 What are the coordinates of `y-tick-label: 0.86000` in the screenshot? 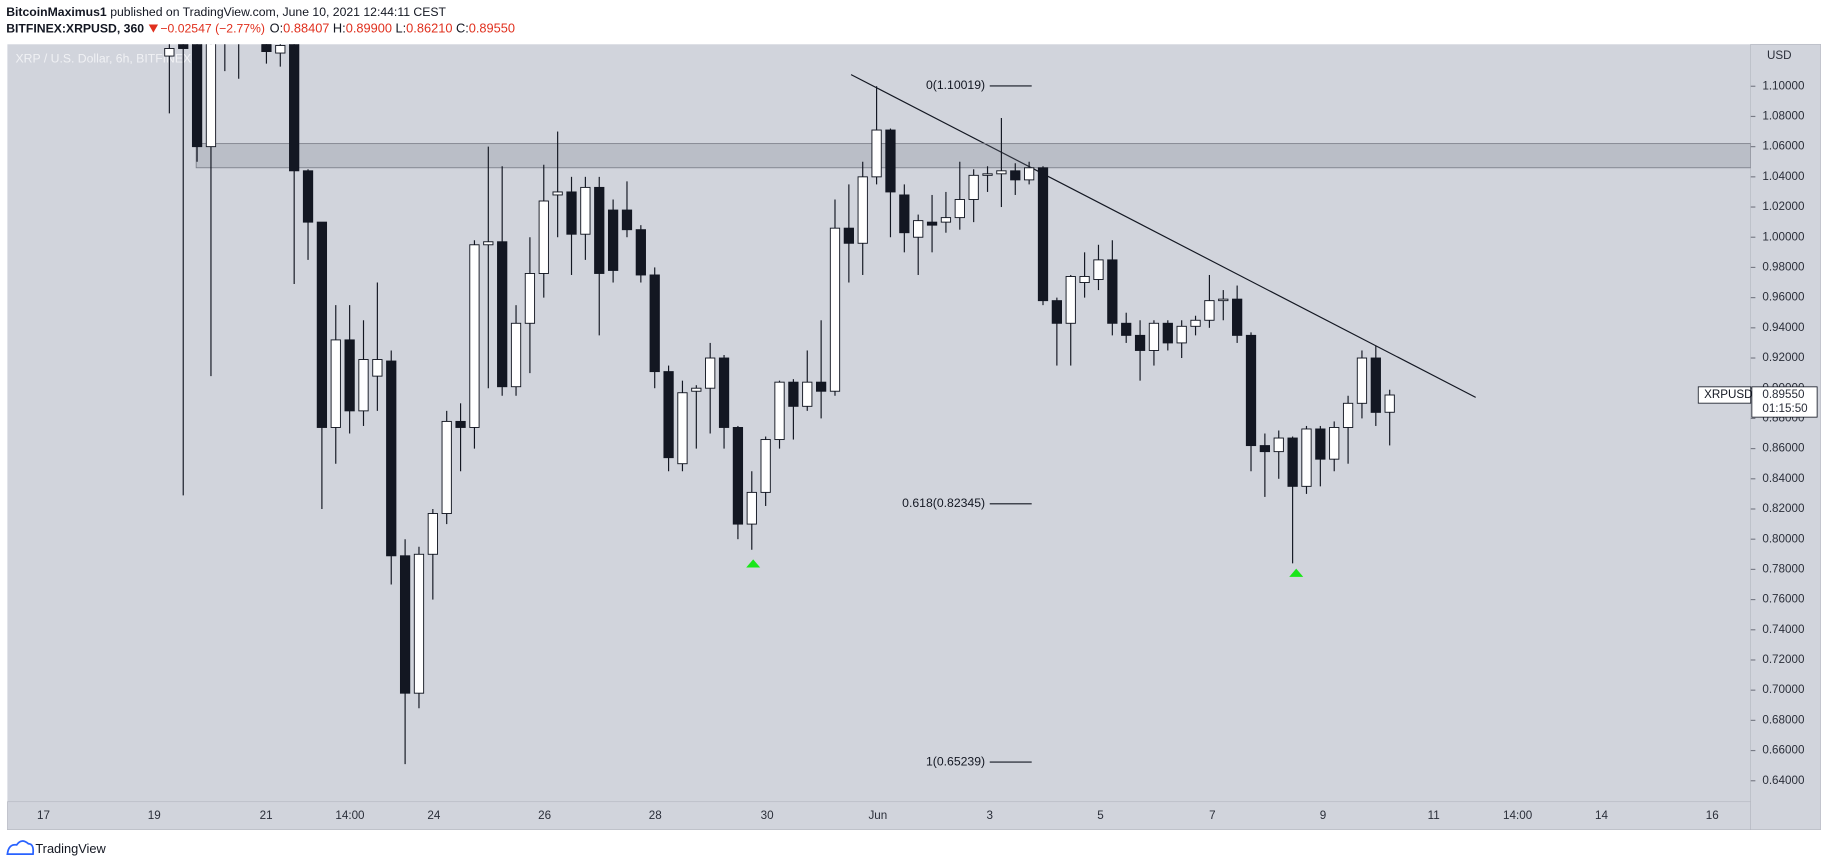 It's located at (1783, 448).